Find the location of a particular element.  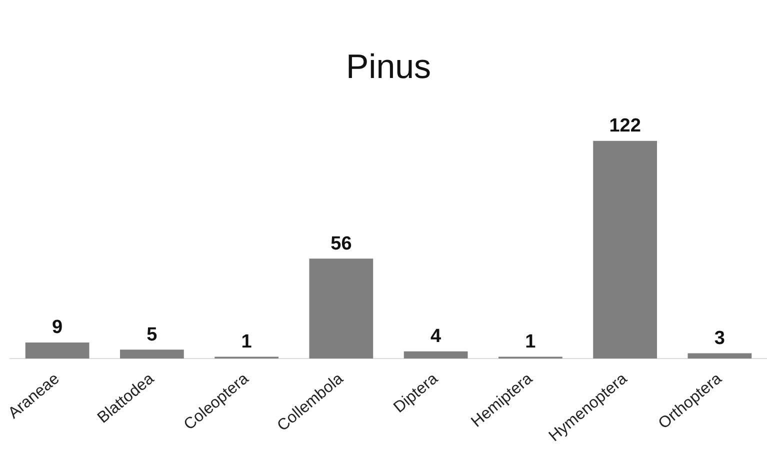

data-label: 5 is located at coordinates (152, 335).